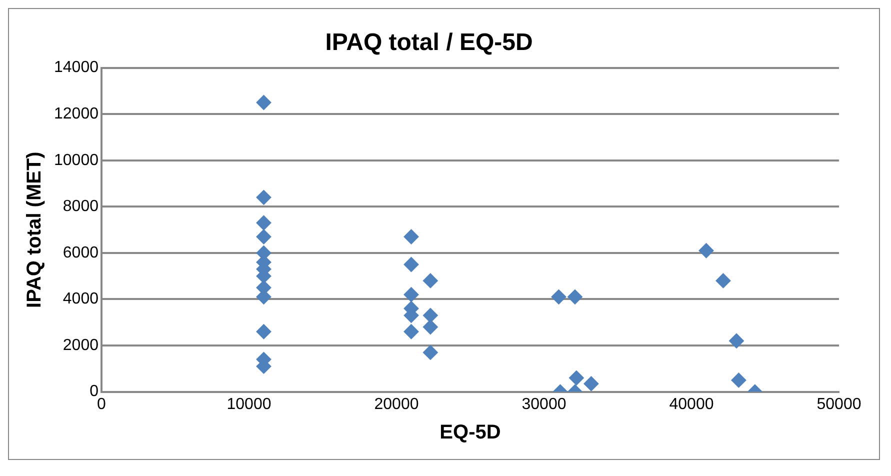 This screenshot has width=891, height=476. What do you see at coordinates (470, 433) in the screenshot?
I see `x-axis-title: EQ-5D` at bounding box center [470, 433].